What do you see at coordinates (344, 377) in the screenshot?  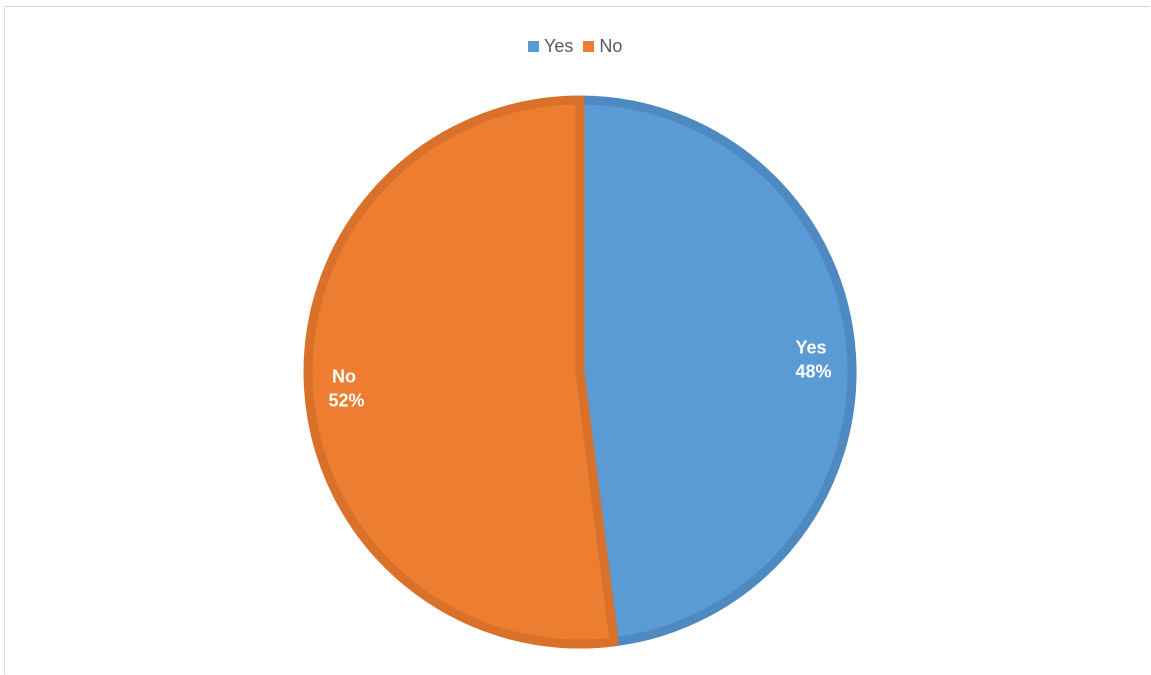 I see `data-label-no-category: No` at bounding box center [344, 377].